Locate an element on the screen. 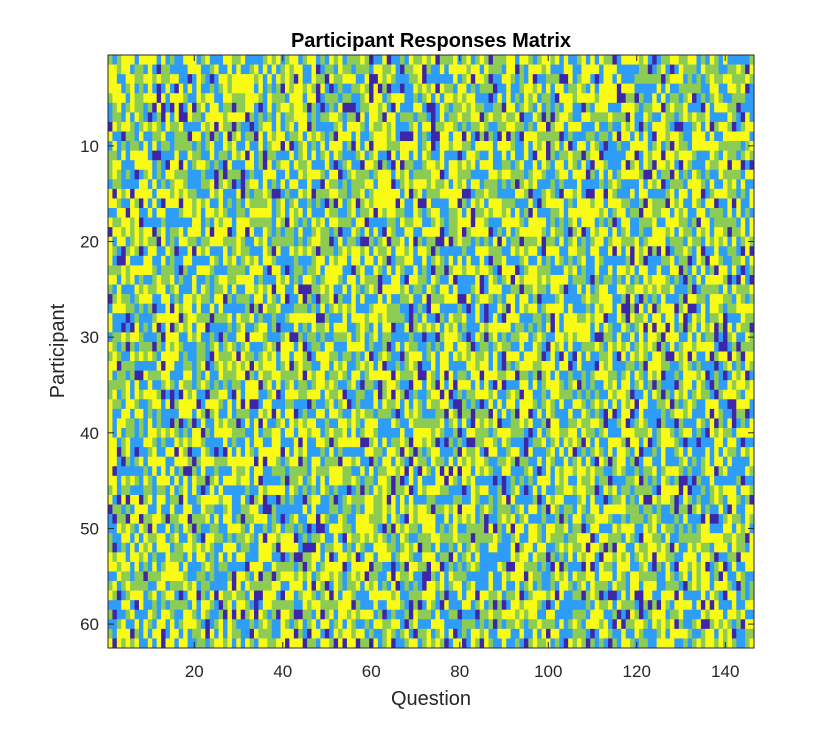 The width and height of the screenshot is (833, 729). chart-title: Participant Responses Matrix is located at coordinates (431, 41).